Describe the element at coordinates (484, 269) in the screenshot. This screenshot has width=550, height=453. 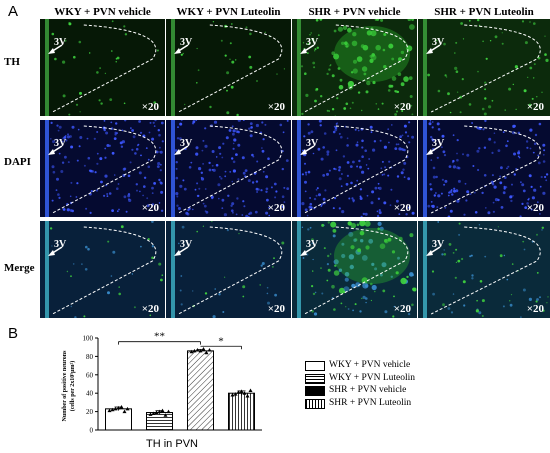
I see `micrograph-merge-shr-luteolin: 3V ×20` at that location.